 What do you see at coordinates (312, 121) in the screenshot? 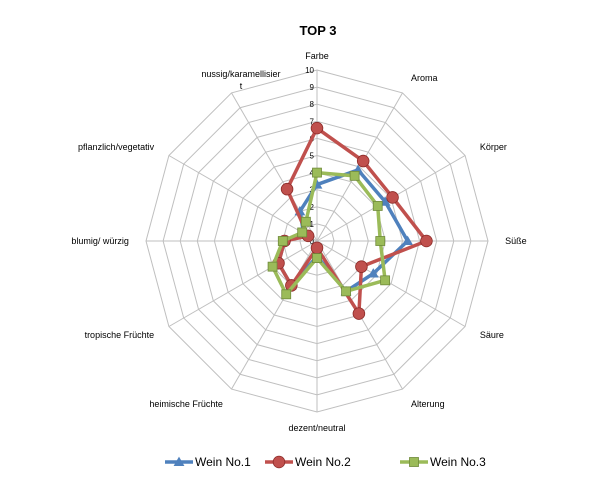
I see `tick-label: 7` at bounding box center [312, 121].